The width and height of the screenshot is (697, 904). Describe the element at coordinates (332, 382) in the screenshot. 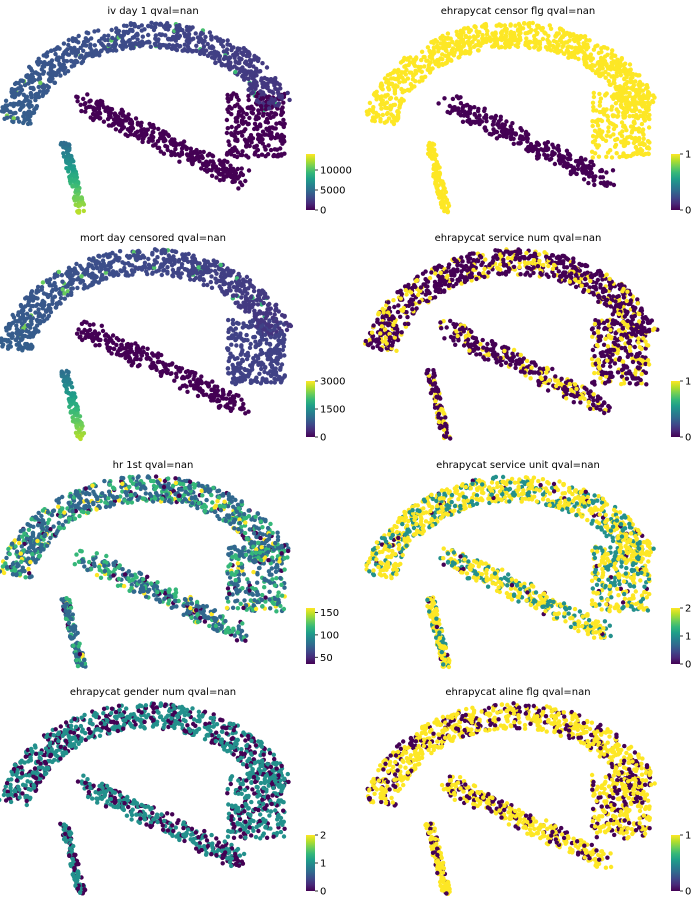

I see `colorbar-tick-label: 3000` at that location.